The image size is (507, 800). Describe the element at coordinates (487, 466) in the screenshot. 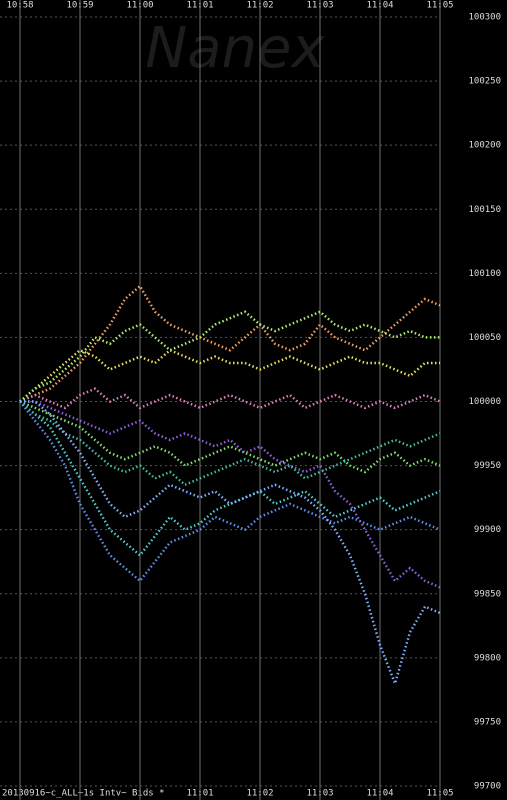

I see `y-tick-label: 99950` at that location.